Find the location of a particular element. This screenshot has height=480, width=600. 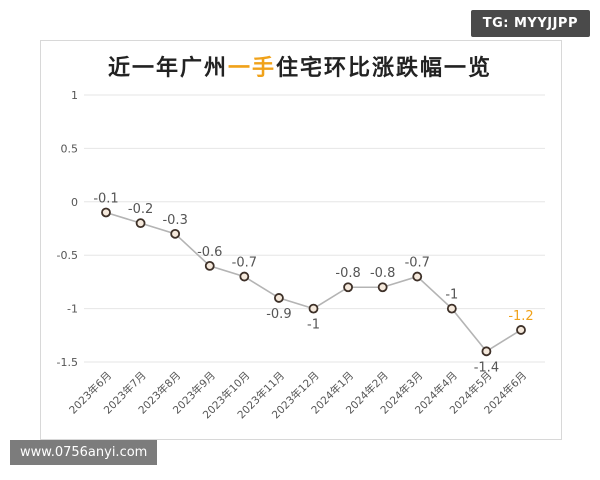

data-label: -0.1 is located at coordinates (105, 198).